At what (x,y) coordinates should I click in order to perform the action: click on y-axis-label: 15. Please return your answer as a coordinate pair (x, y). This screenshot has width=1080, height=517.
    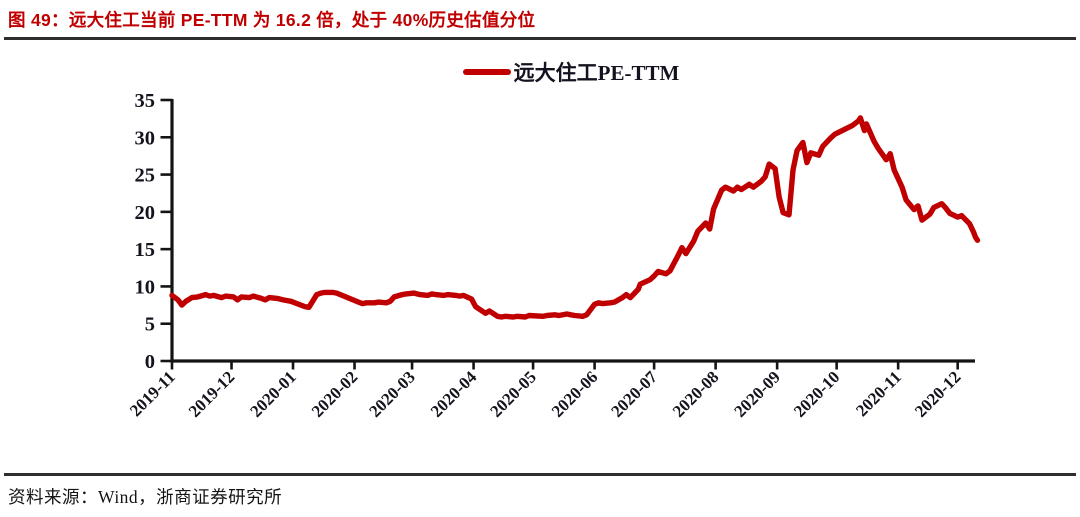
    Looking at the image, I should click on (145, 250).